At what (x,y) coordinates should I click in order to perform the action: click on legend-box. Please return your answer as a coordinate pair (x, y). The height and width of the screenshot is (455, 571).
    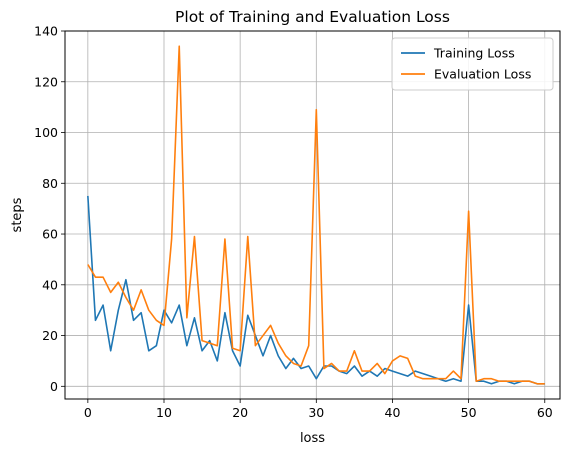
    Looking at the image, I should click on (472, 64).